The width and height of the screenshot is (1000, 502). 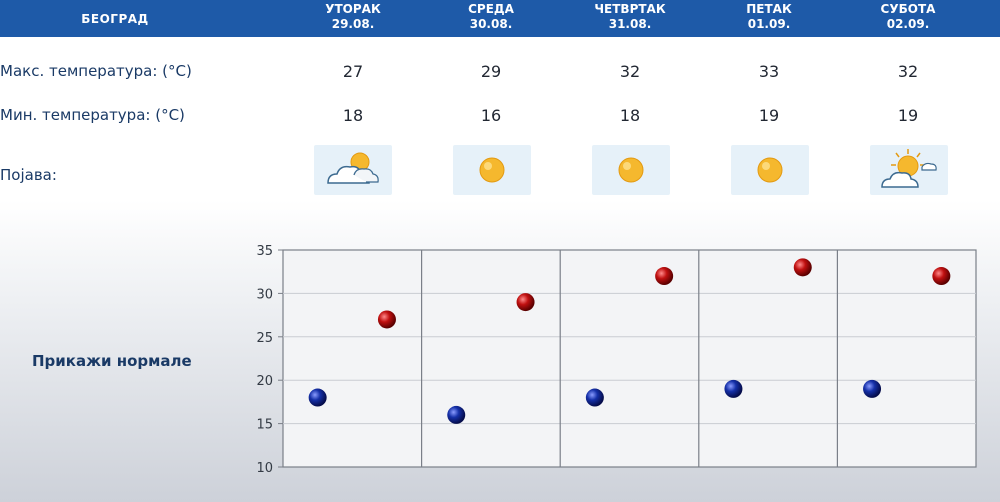 I want to click on max-temp-value: 29, so click(x=491, y=71).